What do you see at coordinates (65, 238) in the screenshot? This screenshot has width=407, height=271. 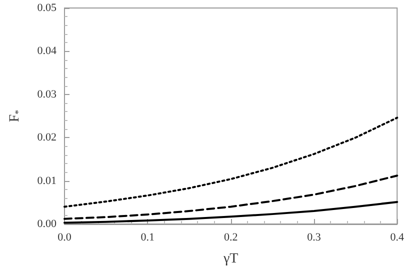 I see `x-tick-label: 0.0` at bounding box center [65, 238].